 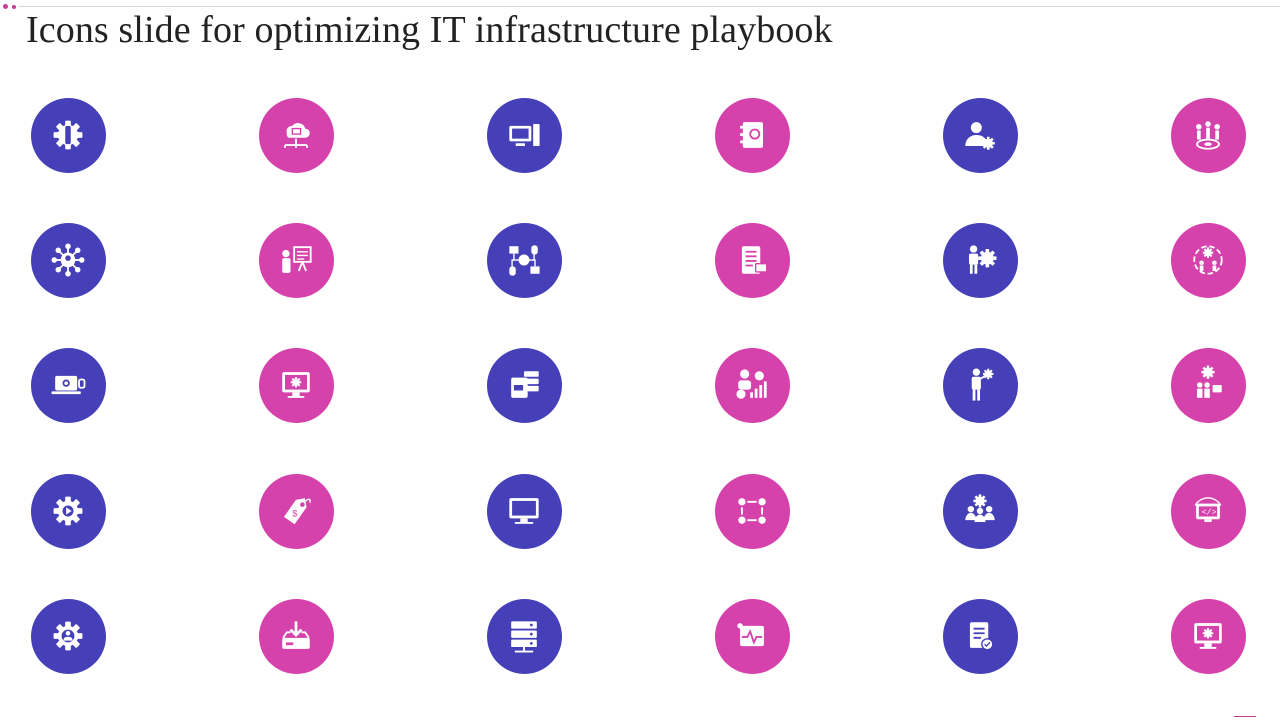 What do you see at coordinates (980, 135) in the screenshot?
I see `user-settings-icon` at bounding box center [980, 135].